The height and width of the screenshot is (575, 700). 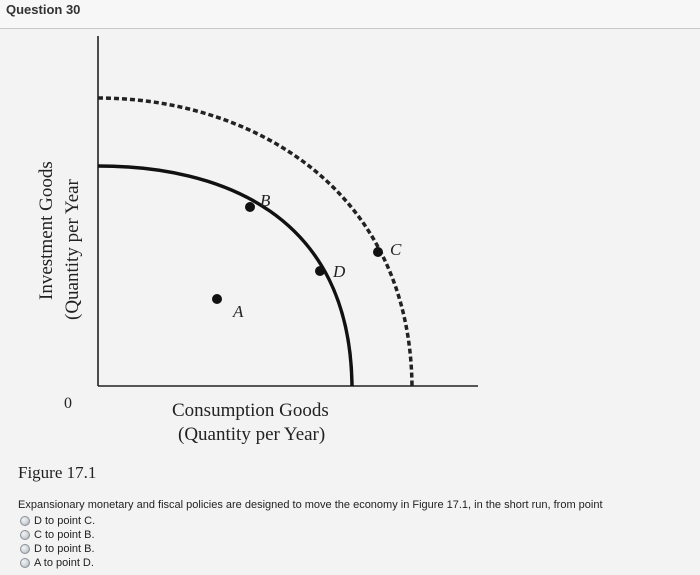 I want to click on answer-option-2: C to point B., so click(x=57, y=535).